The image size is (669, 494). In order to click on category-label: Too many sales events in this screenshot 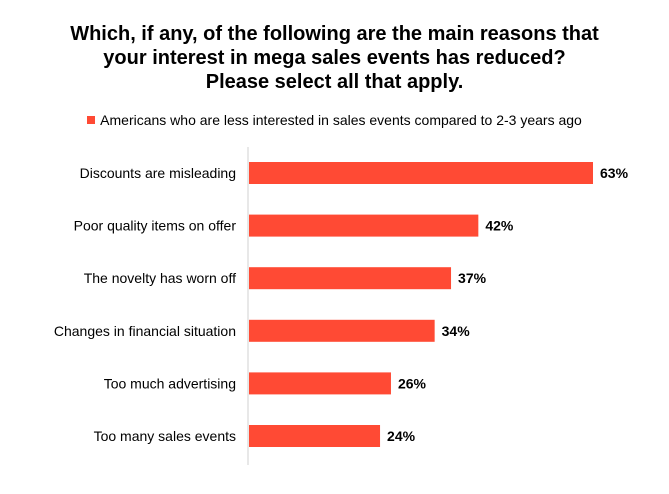, I will do `click(165, 436)`.